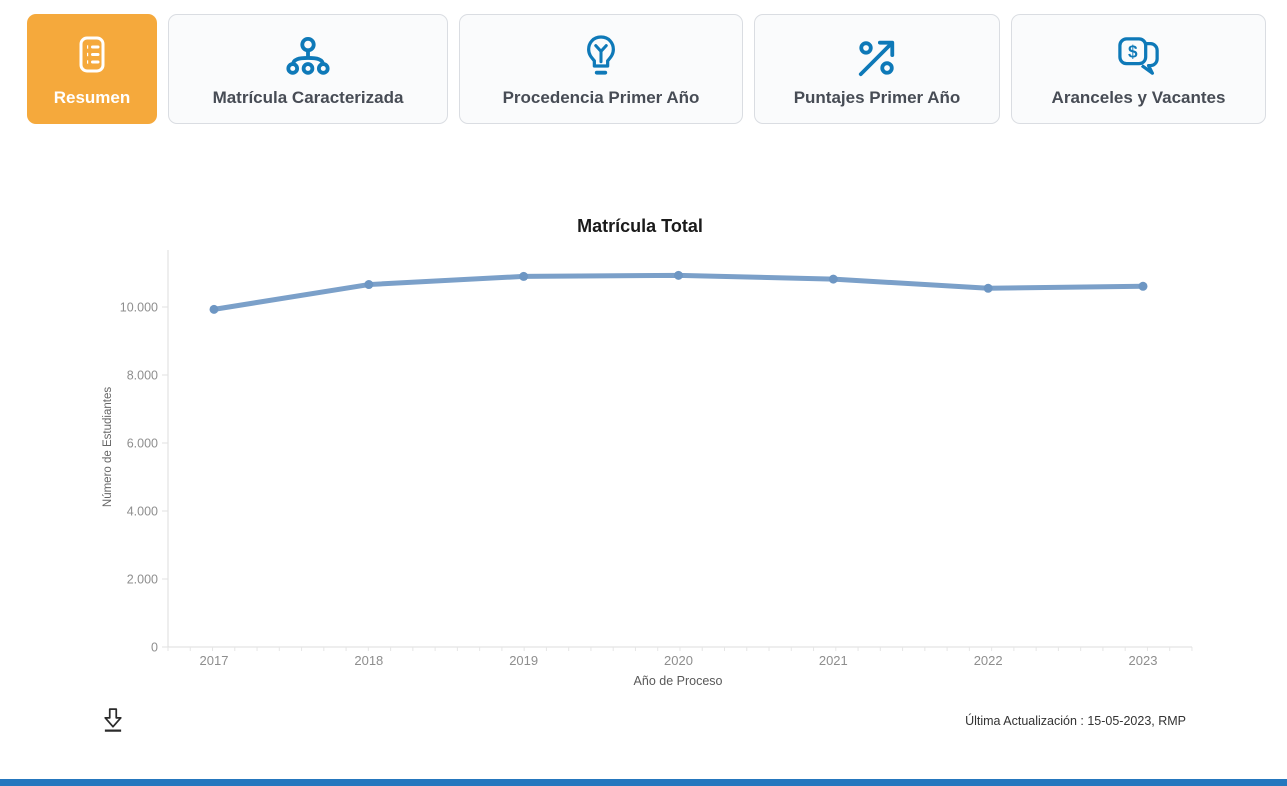  I want to click on percent-trend-icon, so click(877, 57).